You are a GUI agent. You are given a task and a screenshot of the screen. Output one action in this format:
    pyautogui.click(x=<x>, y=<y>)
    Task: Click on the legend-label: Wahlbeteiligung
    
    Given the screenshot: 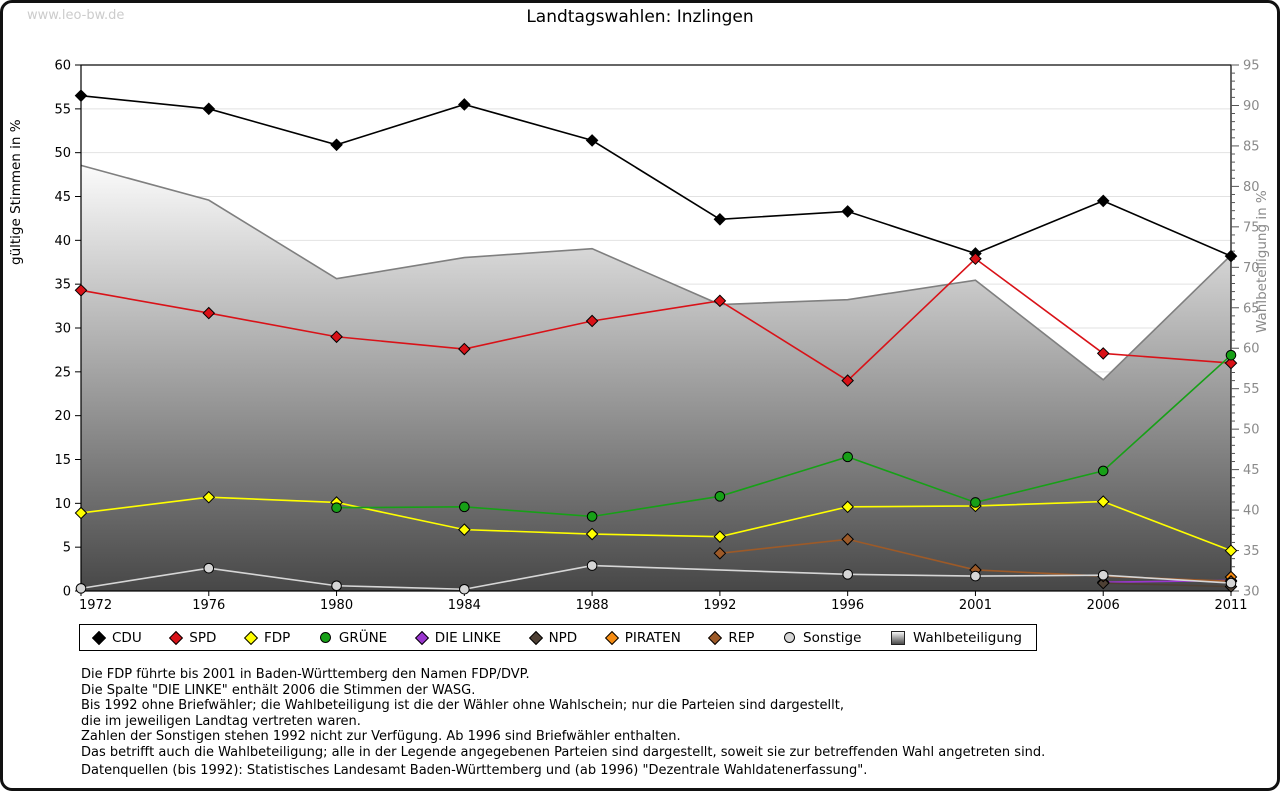 What is the action you would take?
    pyautogui.click(x=967, y=637)
    